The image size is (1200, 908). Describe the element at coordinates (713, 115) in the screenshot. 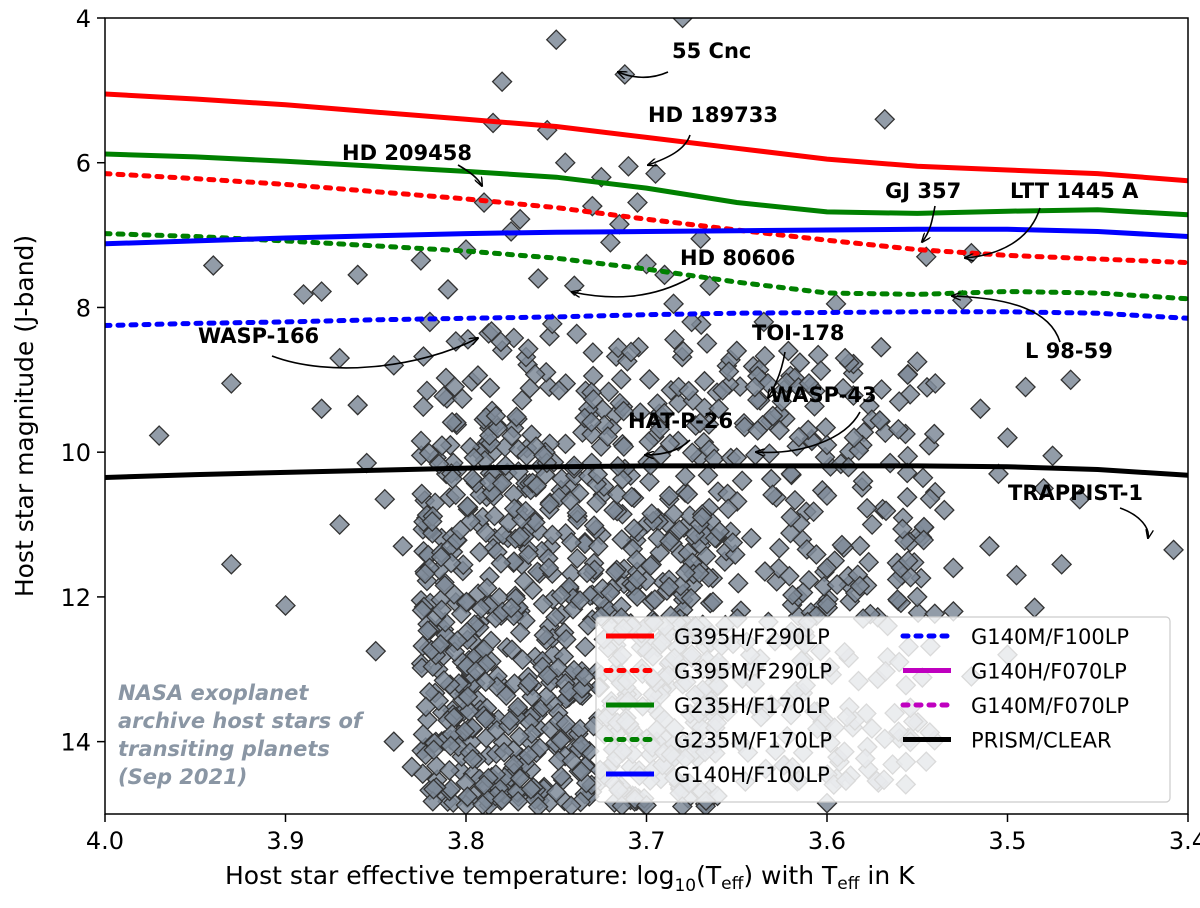

I see `annotation-label-1: HD 189733` at that location.